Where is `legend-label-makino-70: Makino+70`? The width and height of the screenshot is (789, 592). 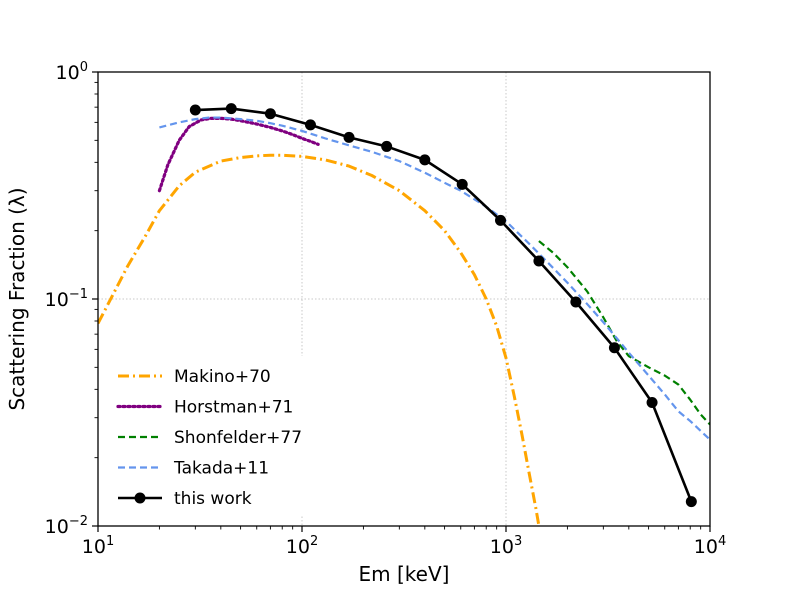
legend-label-makino-70: Makino+70 is located at coordinates (222, 377).